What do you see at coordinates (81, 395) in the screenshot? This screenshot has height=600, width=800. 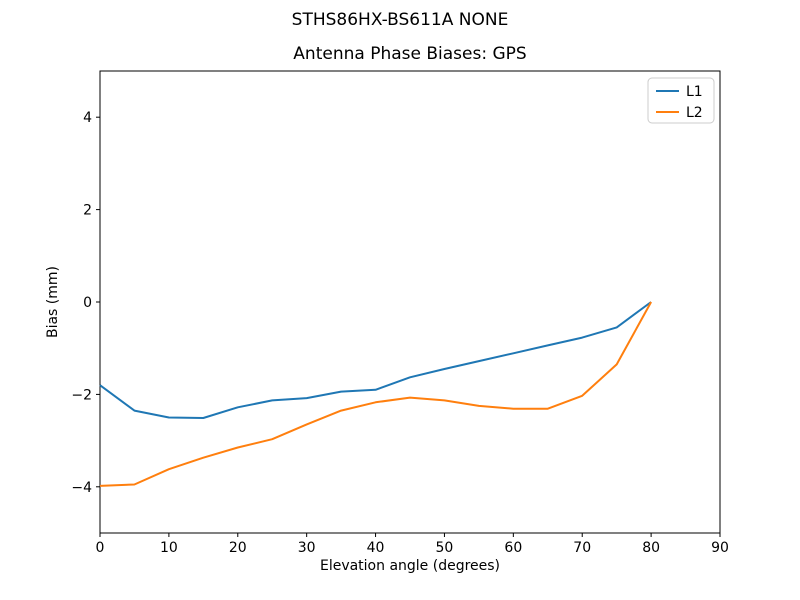 I see `y-tick-label: −2` at bounding box center [81, 395].